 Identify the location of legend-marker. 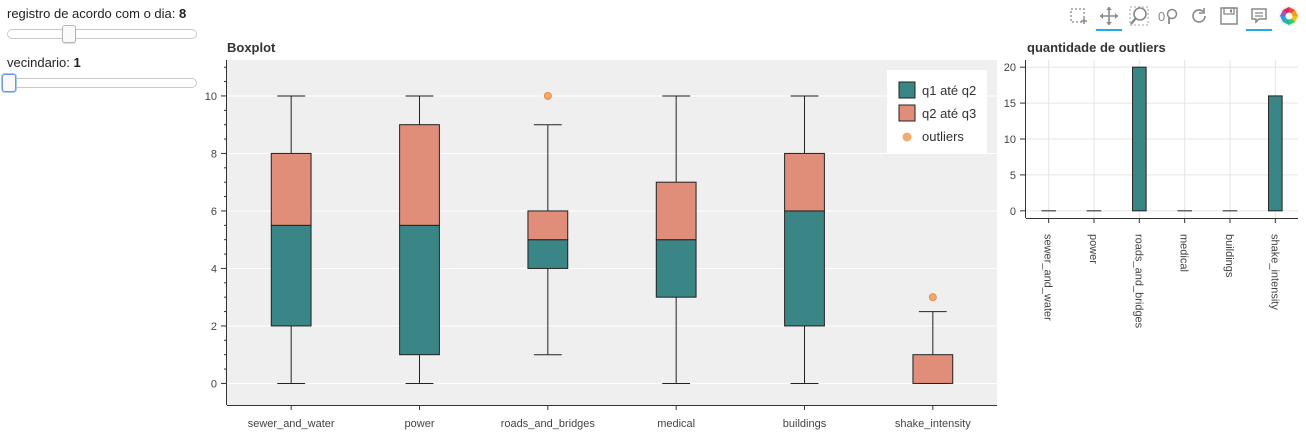
(907, 137).